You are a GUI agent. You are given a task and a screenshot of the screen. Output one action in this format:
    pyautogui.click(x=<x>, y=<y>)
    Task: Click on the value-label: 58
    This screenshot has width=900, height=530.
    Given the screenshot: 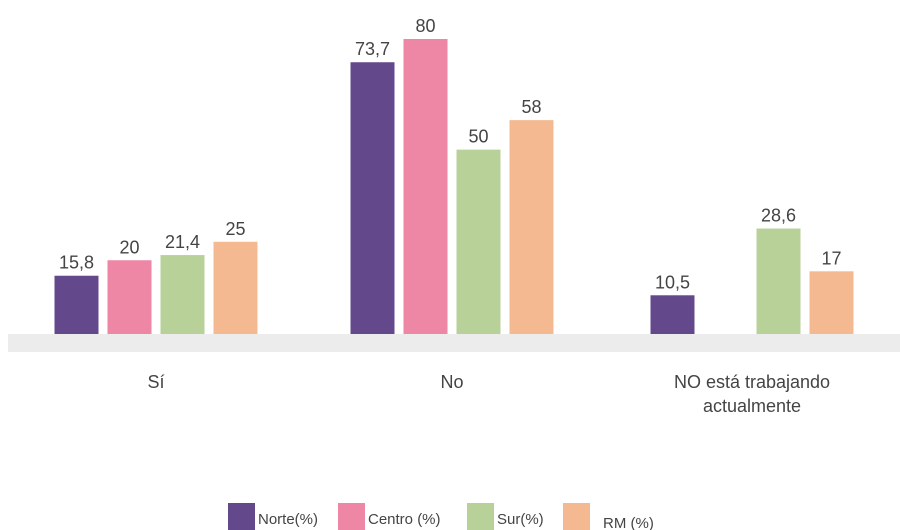 What is the action you would take?
    pyautogui.click(x=531, y=107)
    